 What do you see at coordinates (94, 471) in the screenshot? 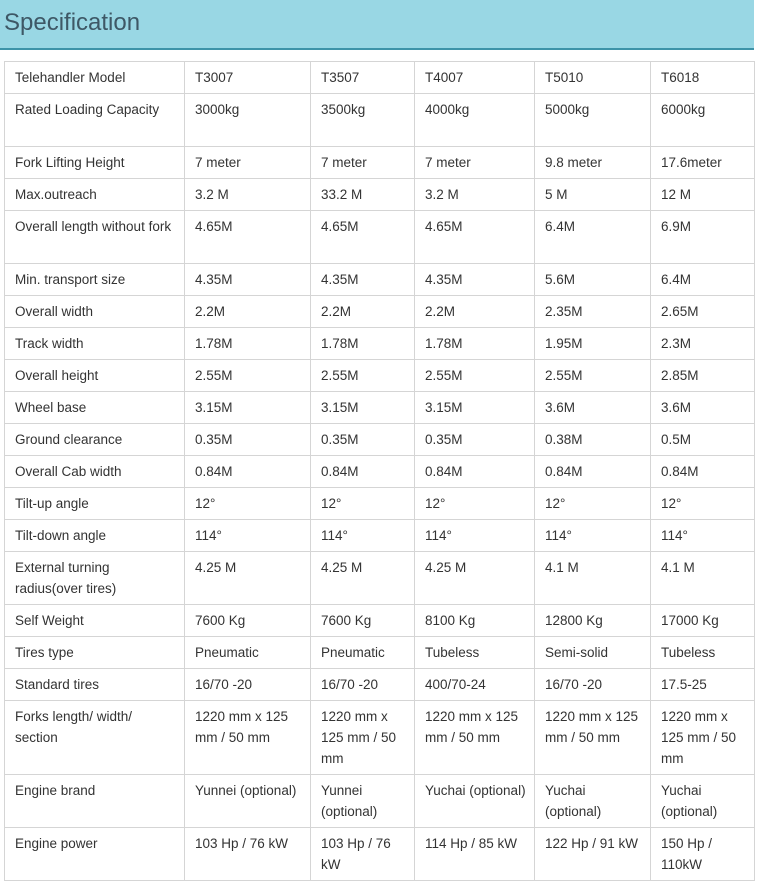
I see `row-label: Overall Cab width` at bounding box center [94, 471].